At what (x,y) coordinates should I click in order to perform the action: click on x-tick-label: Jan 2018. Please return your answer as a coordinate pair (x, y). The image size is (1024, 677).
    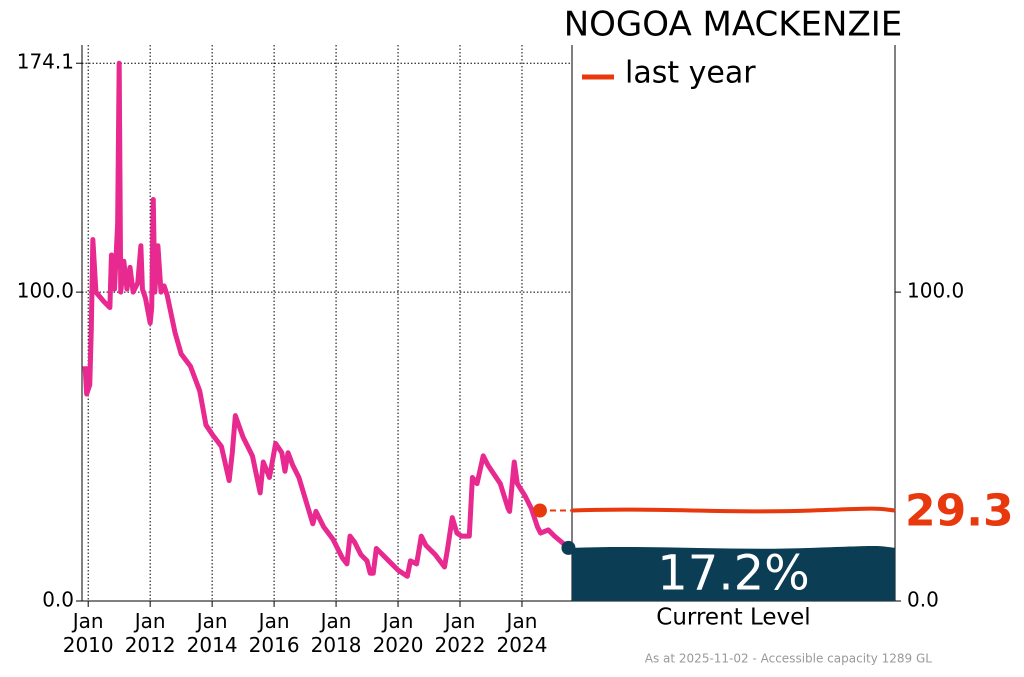
    Looking at the image, I should click on (336, 633).